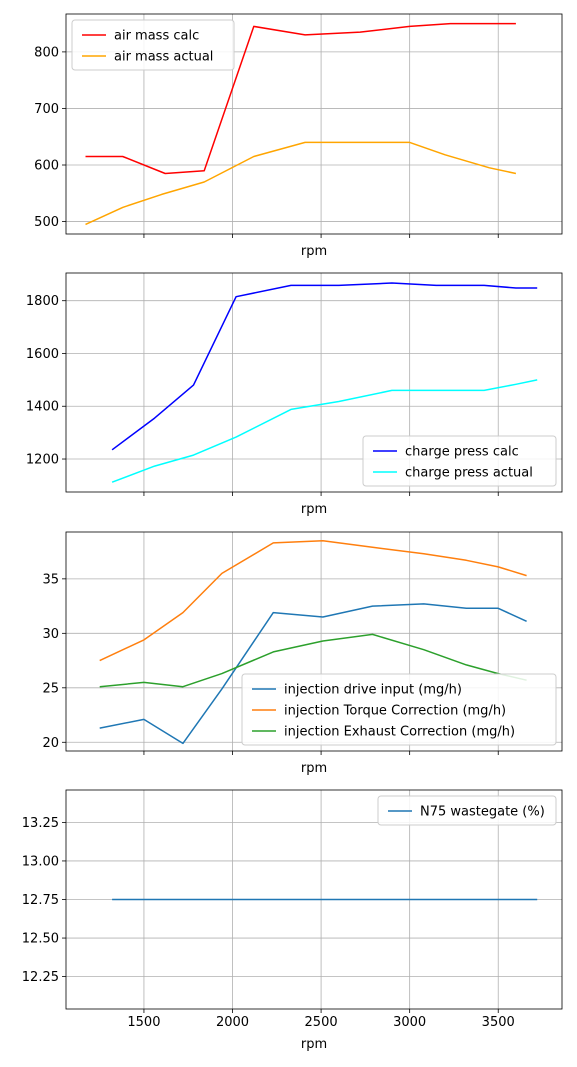 Image resolution: width=577 pixels, height=1067 pixels. Describe the element at coordinates (46, 109) in the screenshot. I see `y-tick-label: 700` at that location.